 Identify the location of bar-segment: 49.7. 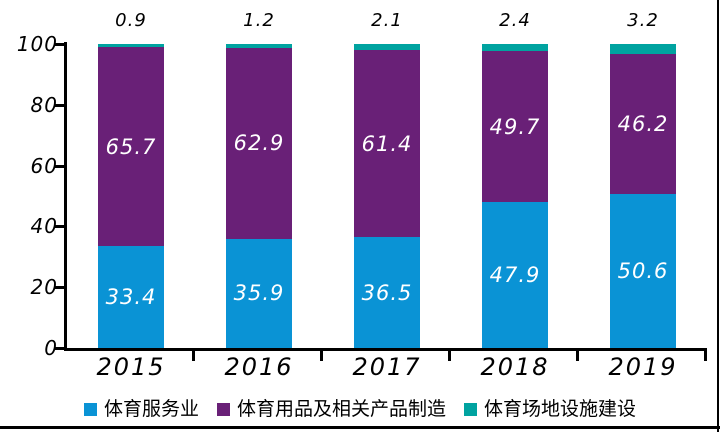
(515, 127).